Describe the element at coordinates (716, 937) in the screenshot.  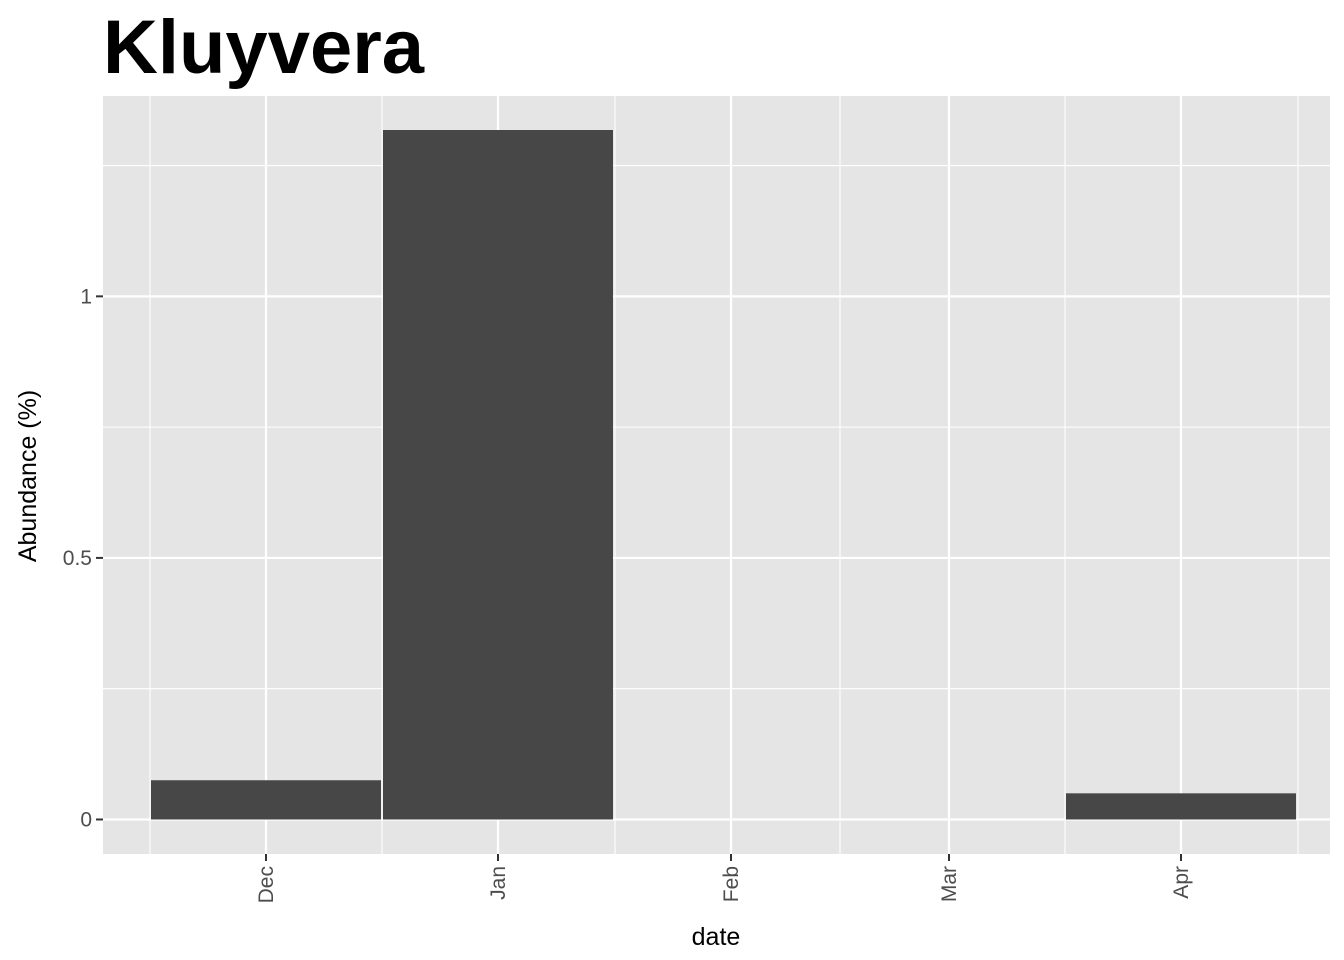
I see `x-axis-title: date` at that location.